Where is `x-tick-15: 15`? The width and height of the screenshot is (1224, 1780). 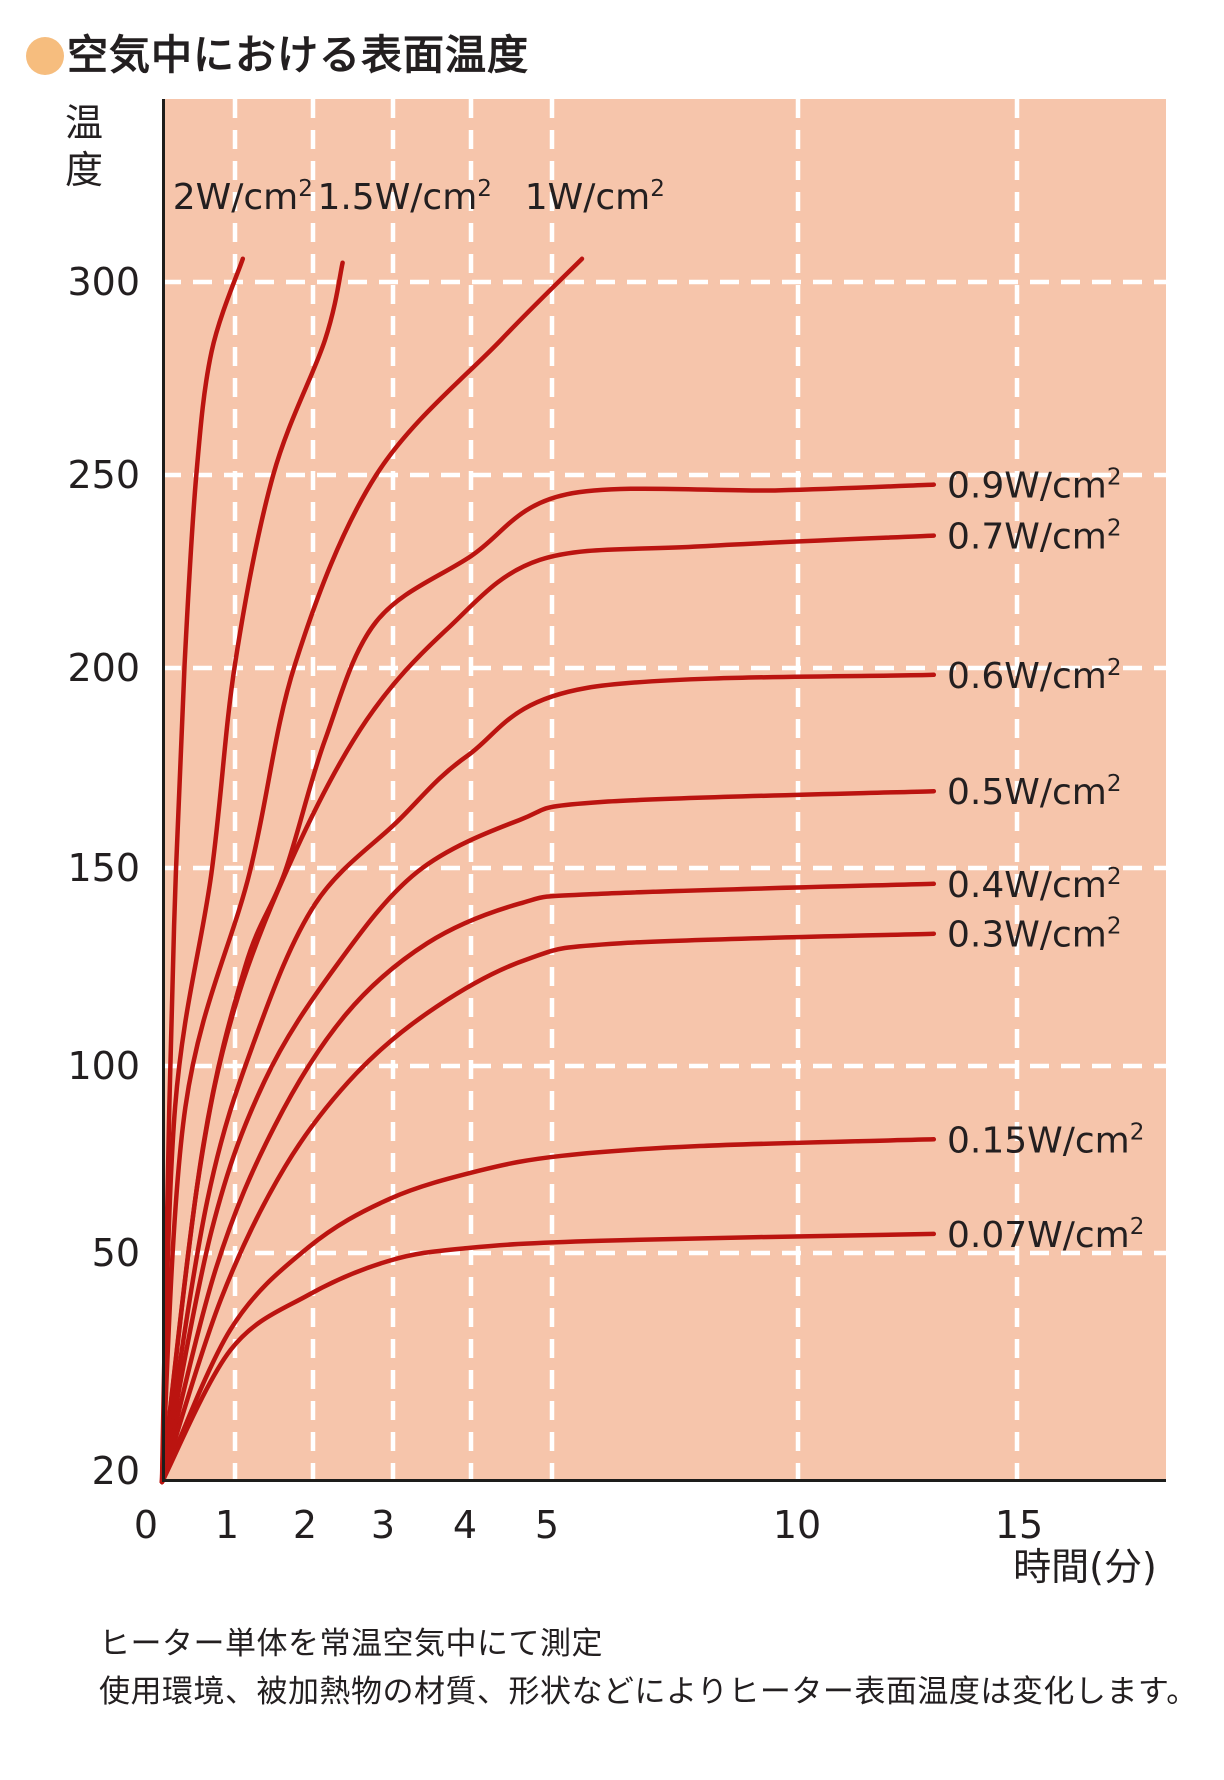 x-tick-15: 15 is located at coordinates (1019, 1525).